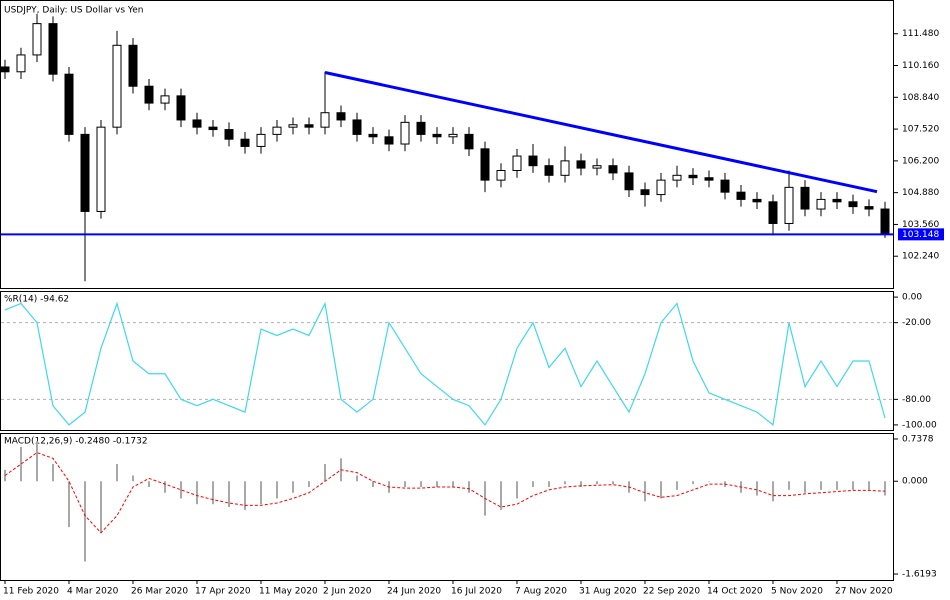 Image resolution: width=950 pixels, height=600 pixels. Describe the element at coordinates (76, 442) in the screenshot. I see `indicator-title: MACD(12,26,9) -0.2480 -0.1732` at that location.